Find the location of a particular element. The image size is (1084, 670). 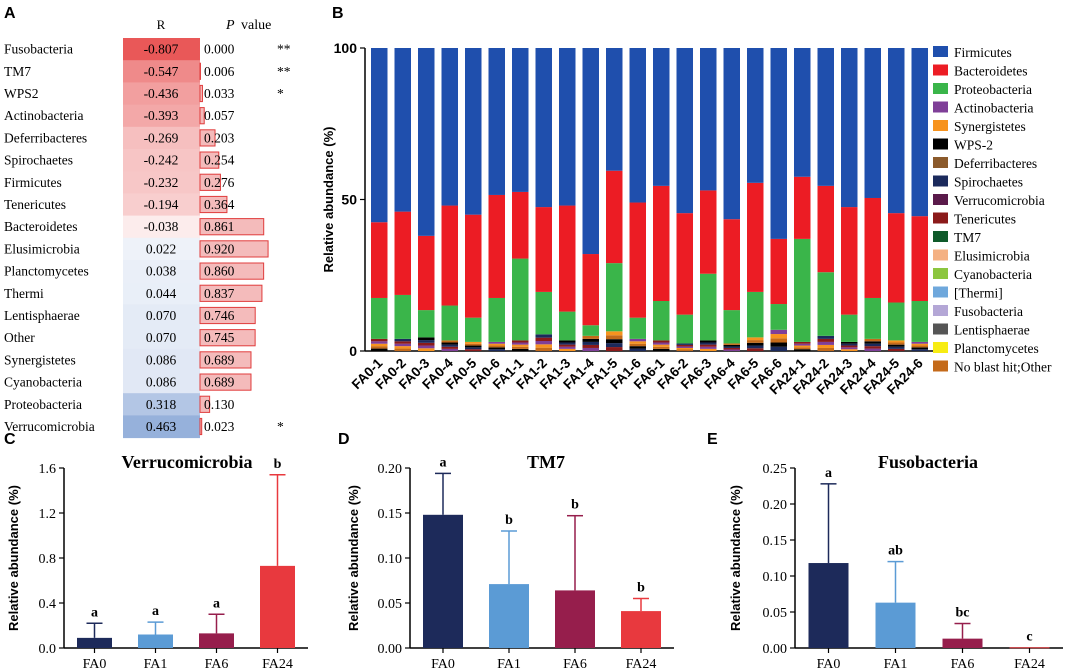

y-tick-label: 0.0 is located at coordinates (48, 649).